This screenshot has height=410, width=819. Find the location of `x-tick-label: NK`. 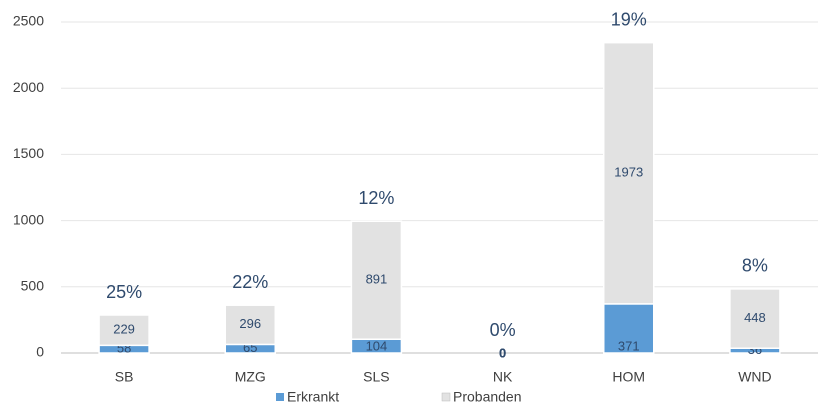

x-tick-label: NK is located at coordinates (503, 377).